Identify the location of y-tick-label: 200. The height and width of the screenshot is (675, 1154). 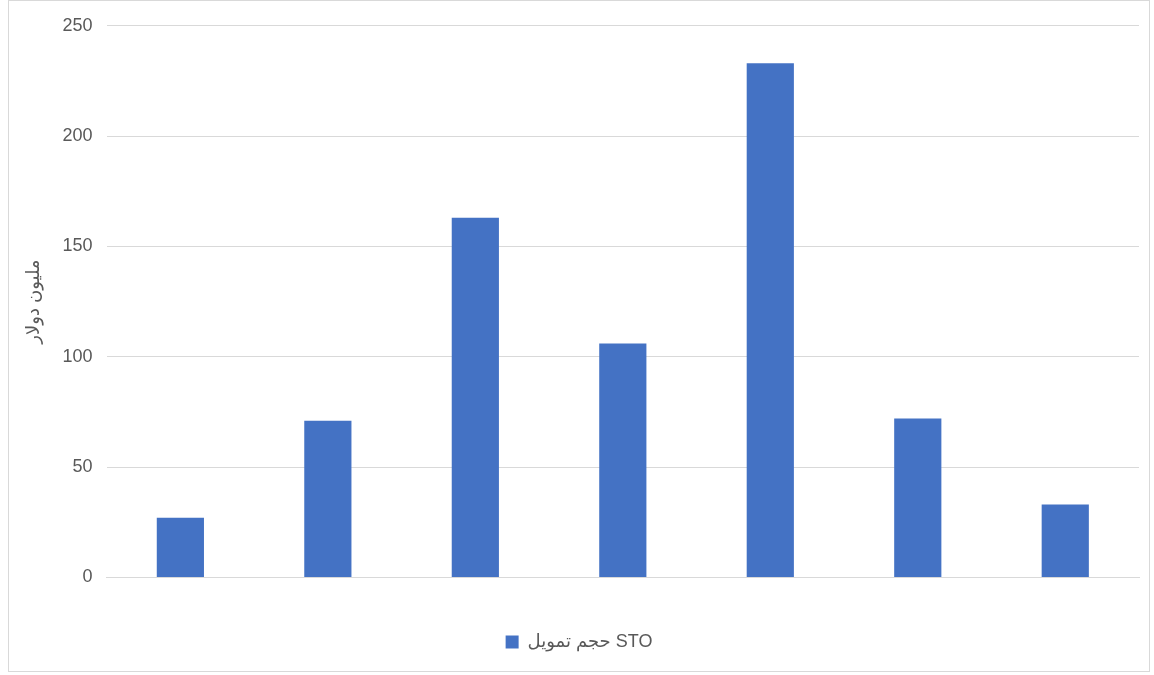
(77, 135).